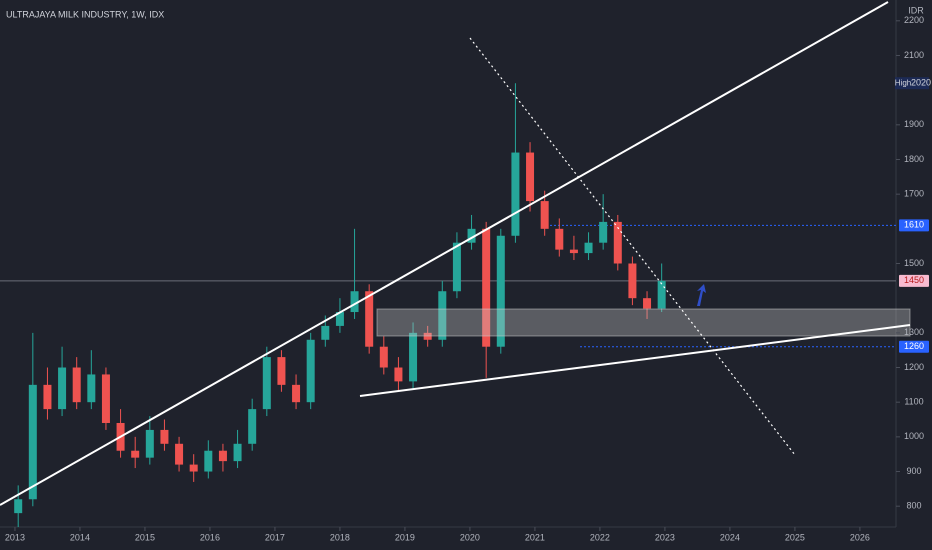 This screenshot has height=550, width=932. What do you see at coordinates (470, 537) in the screenshot?
I see `x-tick-label: 2020` at bounding box center [470, 537].